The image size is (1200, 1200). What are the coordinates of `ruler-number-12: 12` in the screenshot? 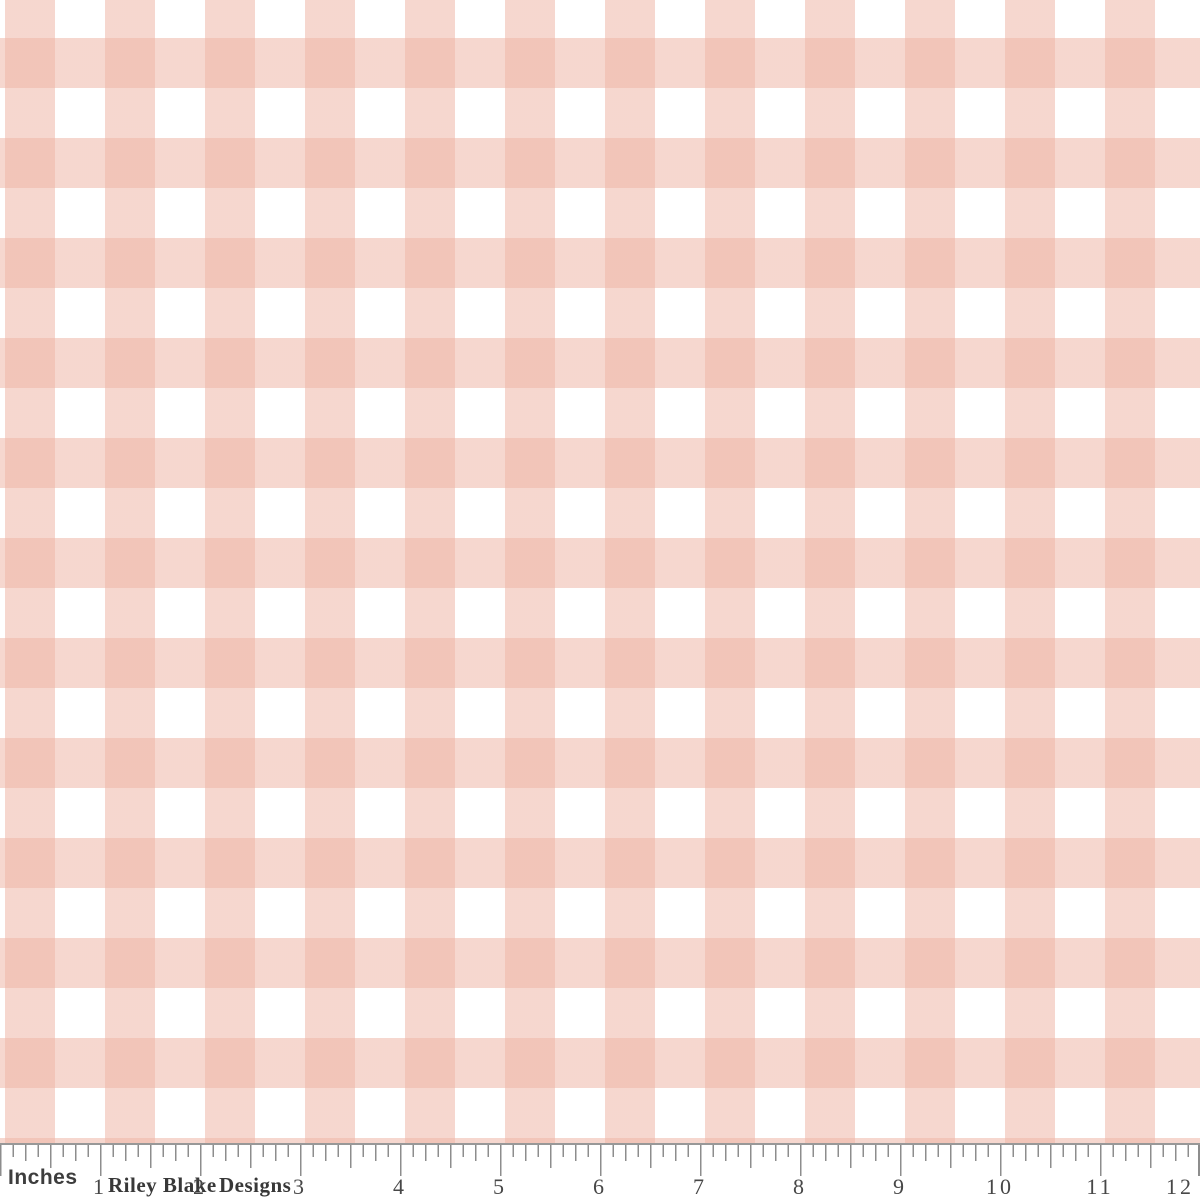 It's located at (1180, 1186).